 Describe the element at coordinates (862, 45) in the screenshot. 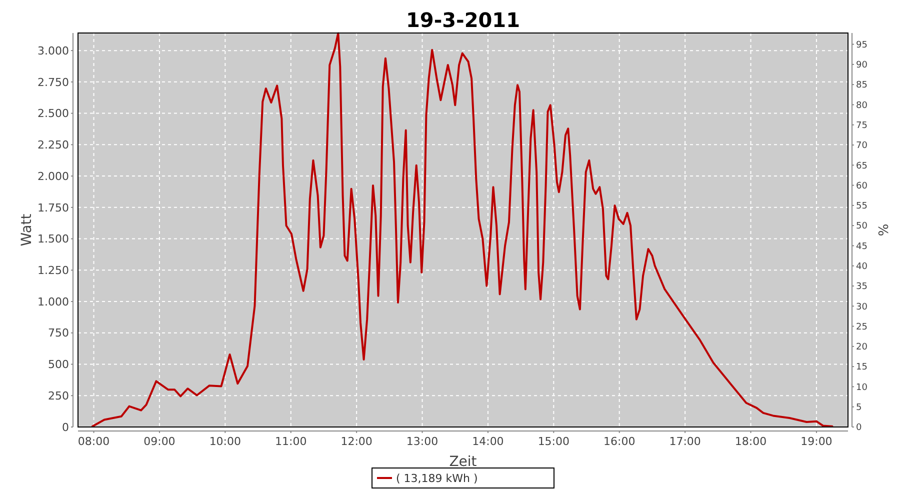

I see `y2-tick-label: 95` at that location.